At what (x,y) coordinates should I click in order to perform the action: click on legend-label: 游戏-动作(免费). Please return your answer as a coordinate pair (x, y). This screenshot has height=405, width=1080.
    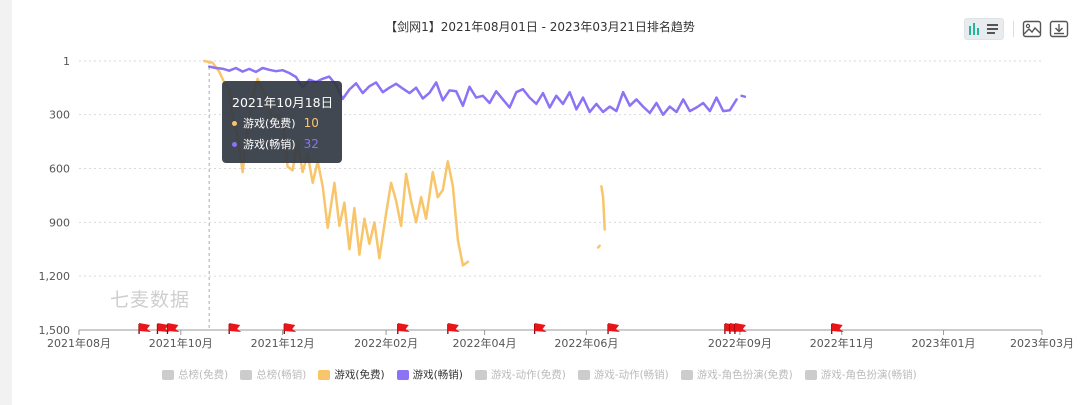
    Looking at the image, I should click on (528, 375).